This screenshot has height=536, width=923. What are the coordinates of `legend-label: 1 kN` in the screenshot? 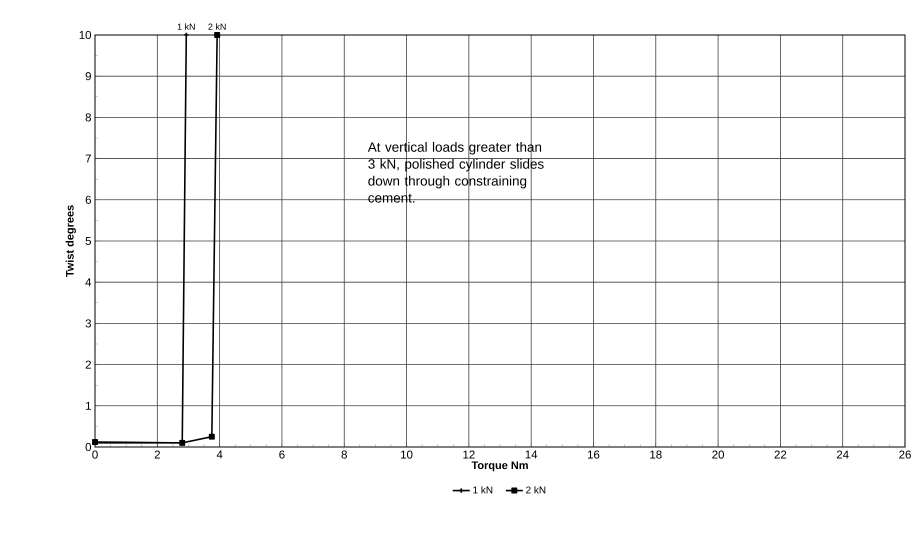 It's located at (482, 490).